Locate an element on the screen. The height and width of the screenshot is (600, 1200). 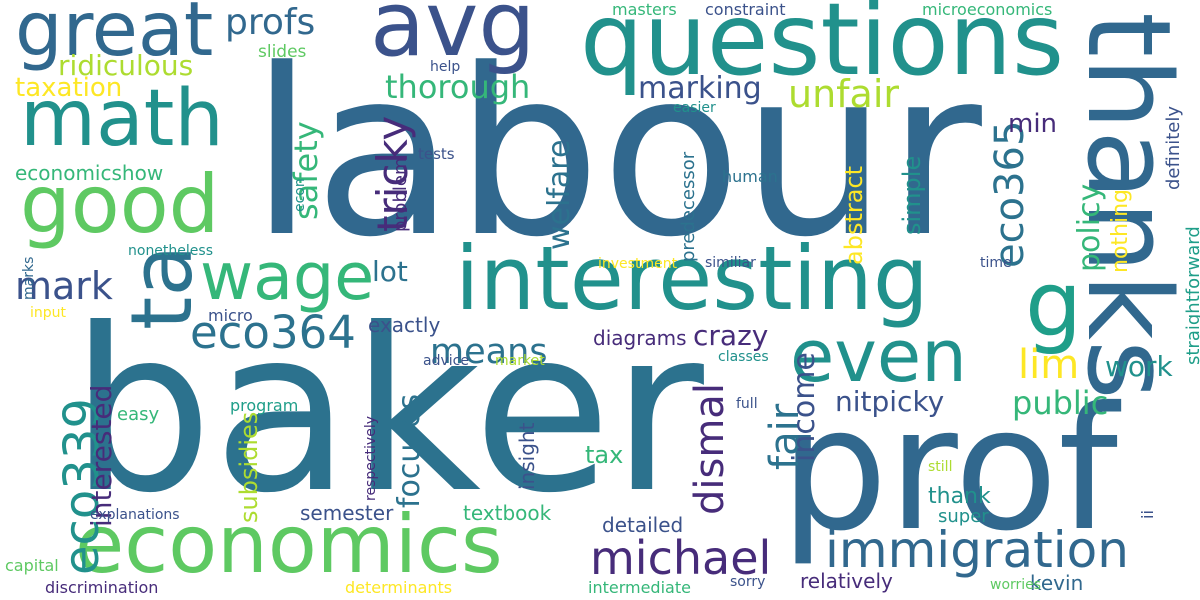
cloud-word: definitely is located at coordinates (1173, 147).